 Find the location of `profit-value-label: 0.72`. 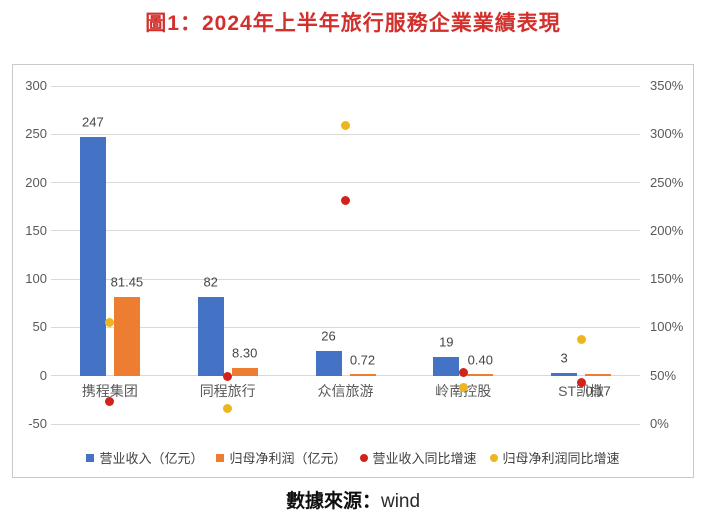

profit-value-label: 0.72 is located at coordinates (362, 360).